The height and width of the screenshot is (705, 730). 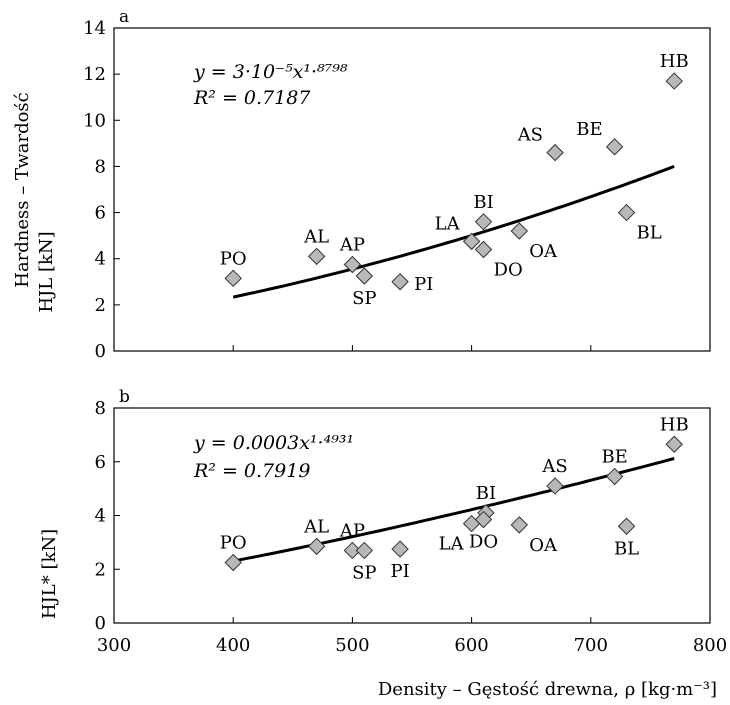 I want to click on data-point-bi, so click(x=483, y=222).